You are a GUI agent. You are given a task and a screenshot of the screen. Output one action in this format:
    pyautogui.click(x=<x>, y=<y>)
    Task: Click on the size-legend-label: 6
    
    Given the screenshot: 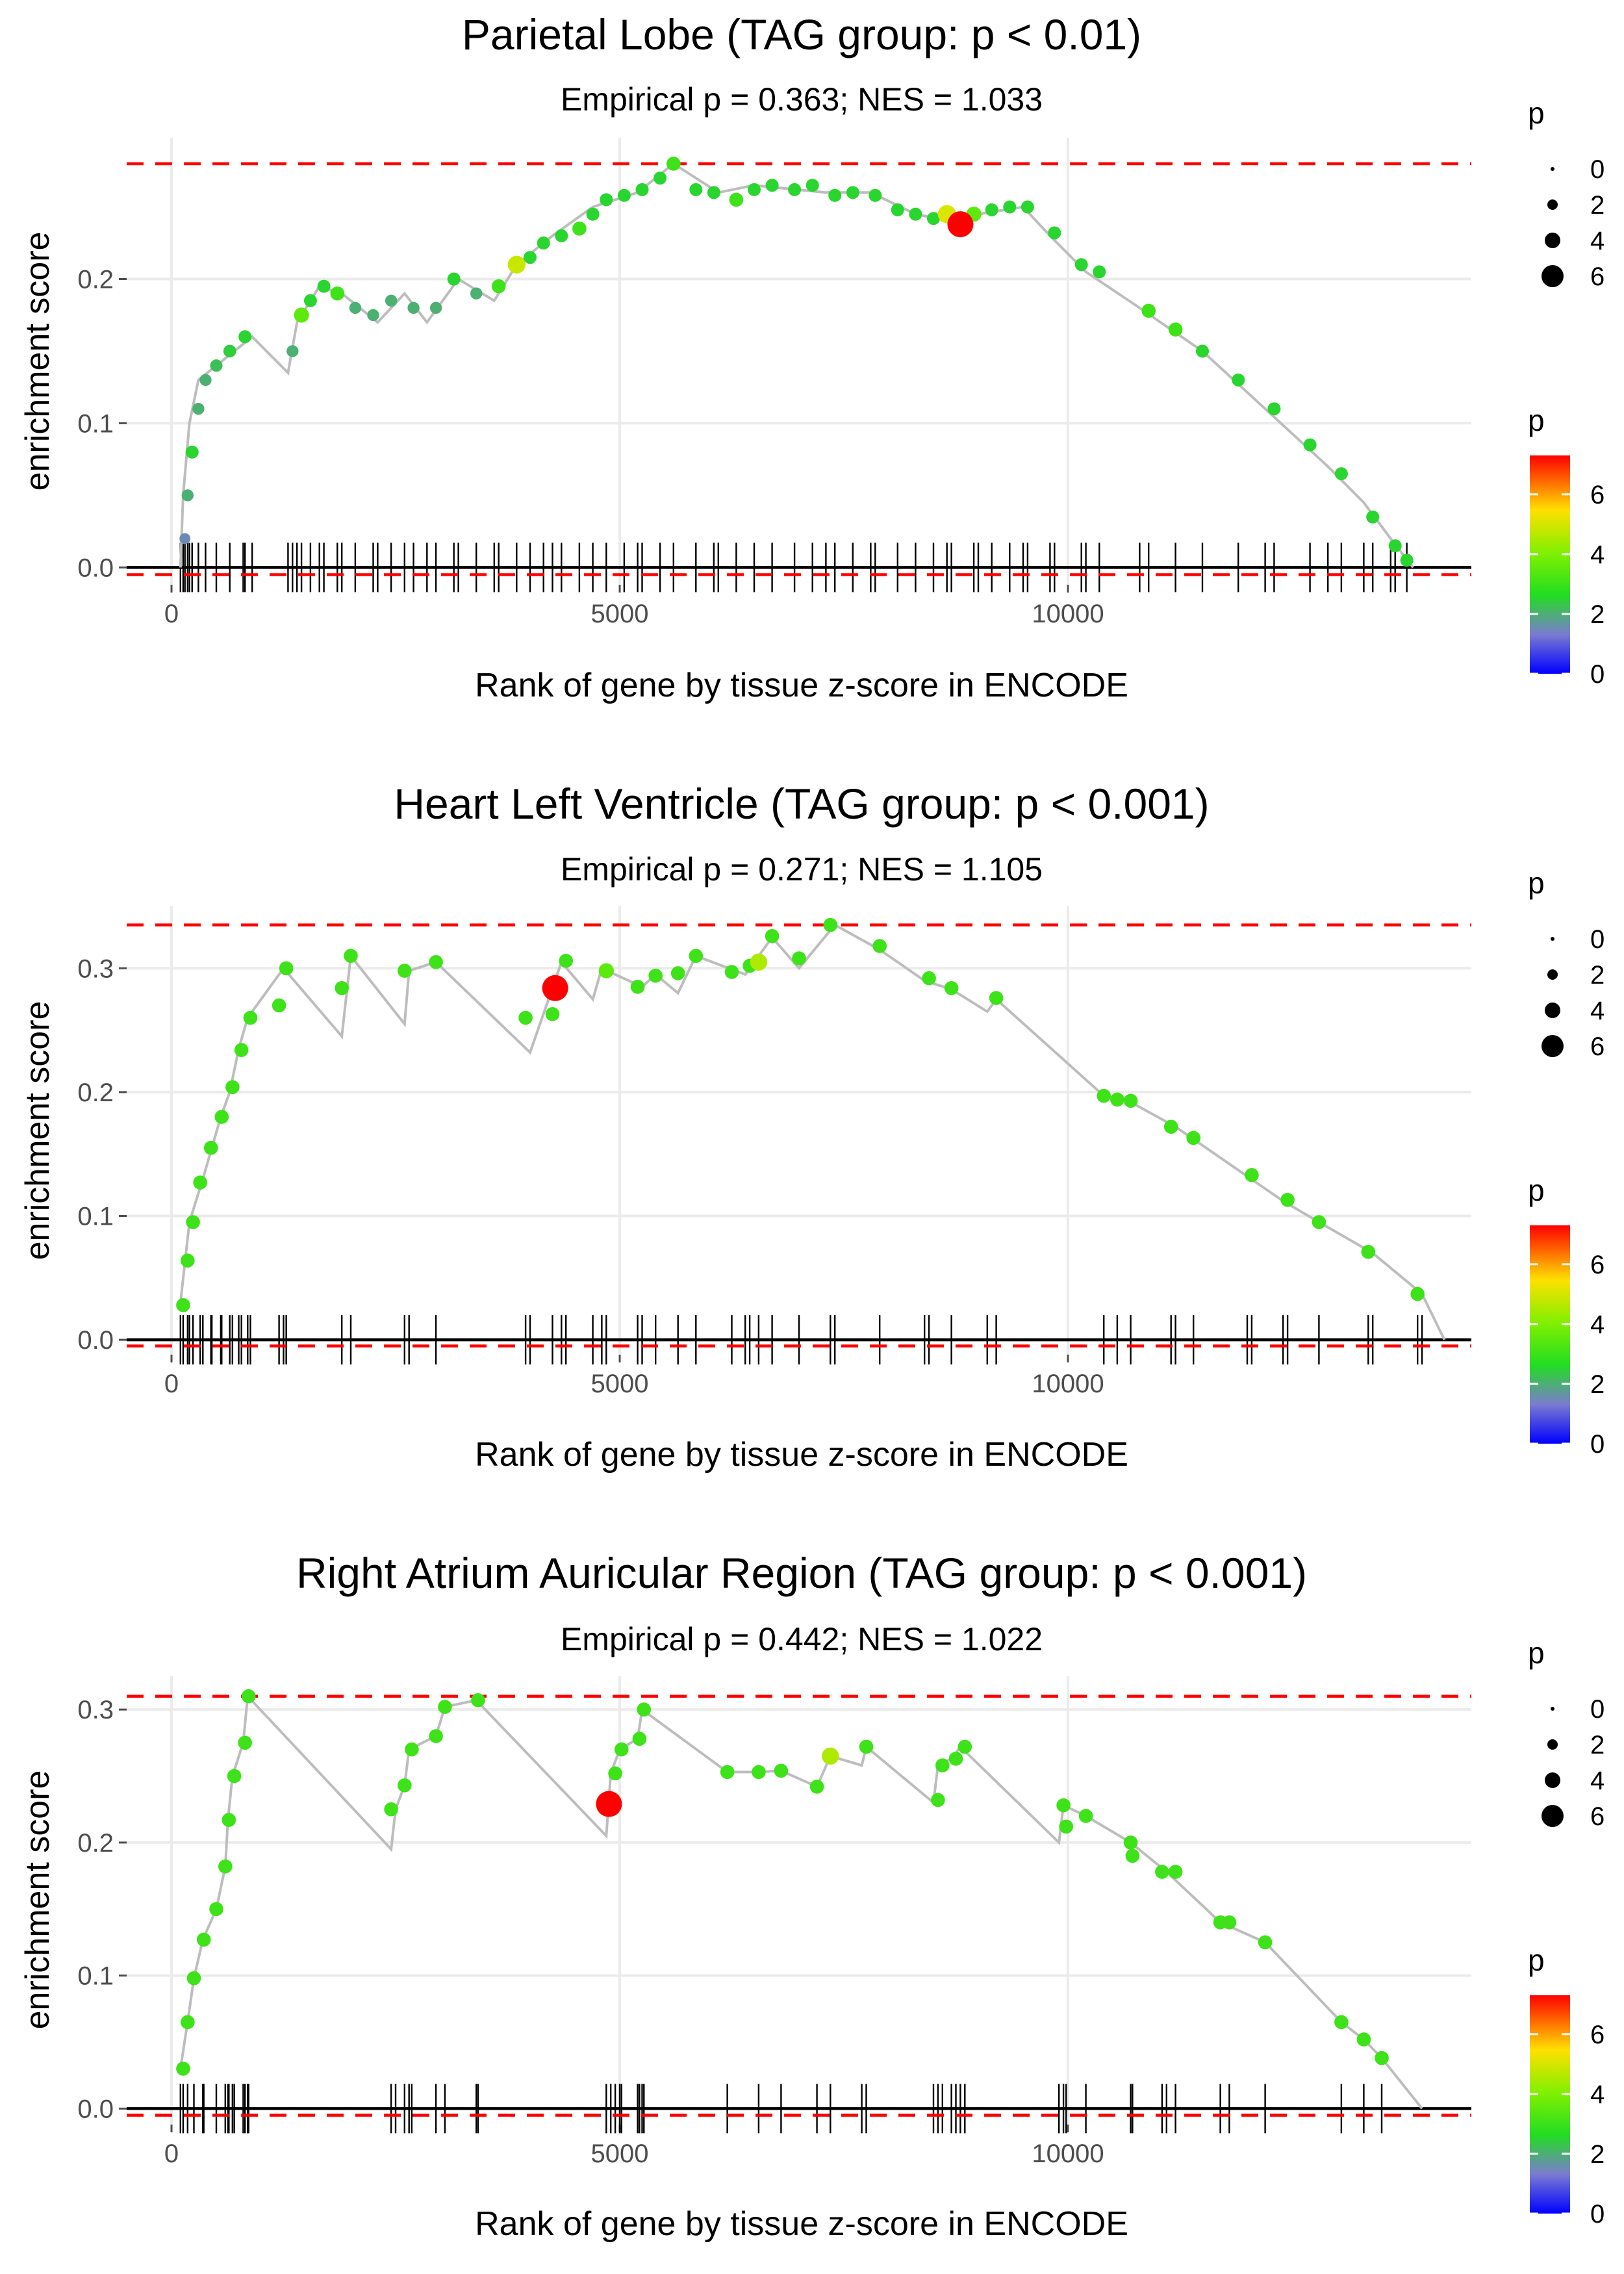 What is the action you would take?
    pyautogui.click(x=1597, y=1046)
    